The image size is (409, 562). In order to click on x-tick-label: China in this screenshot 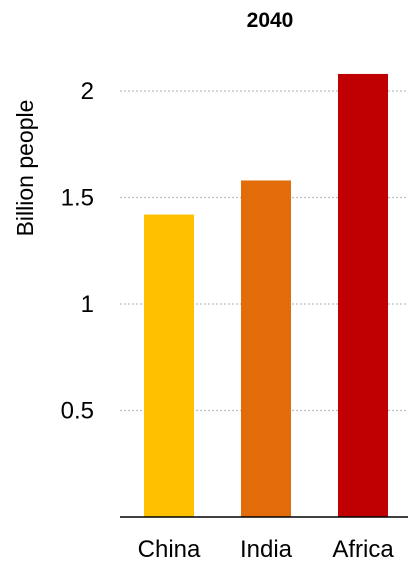, I will do `click(169, 549)`.